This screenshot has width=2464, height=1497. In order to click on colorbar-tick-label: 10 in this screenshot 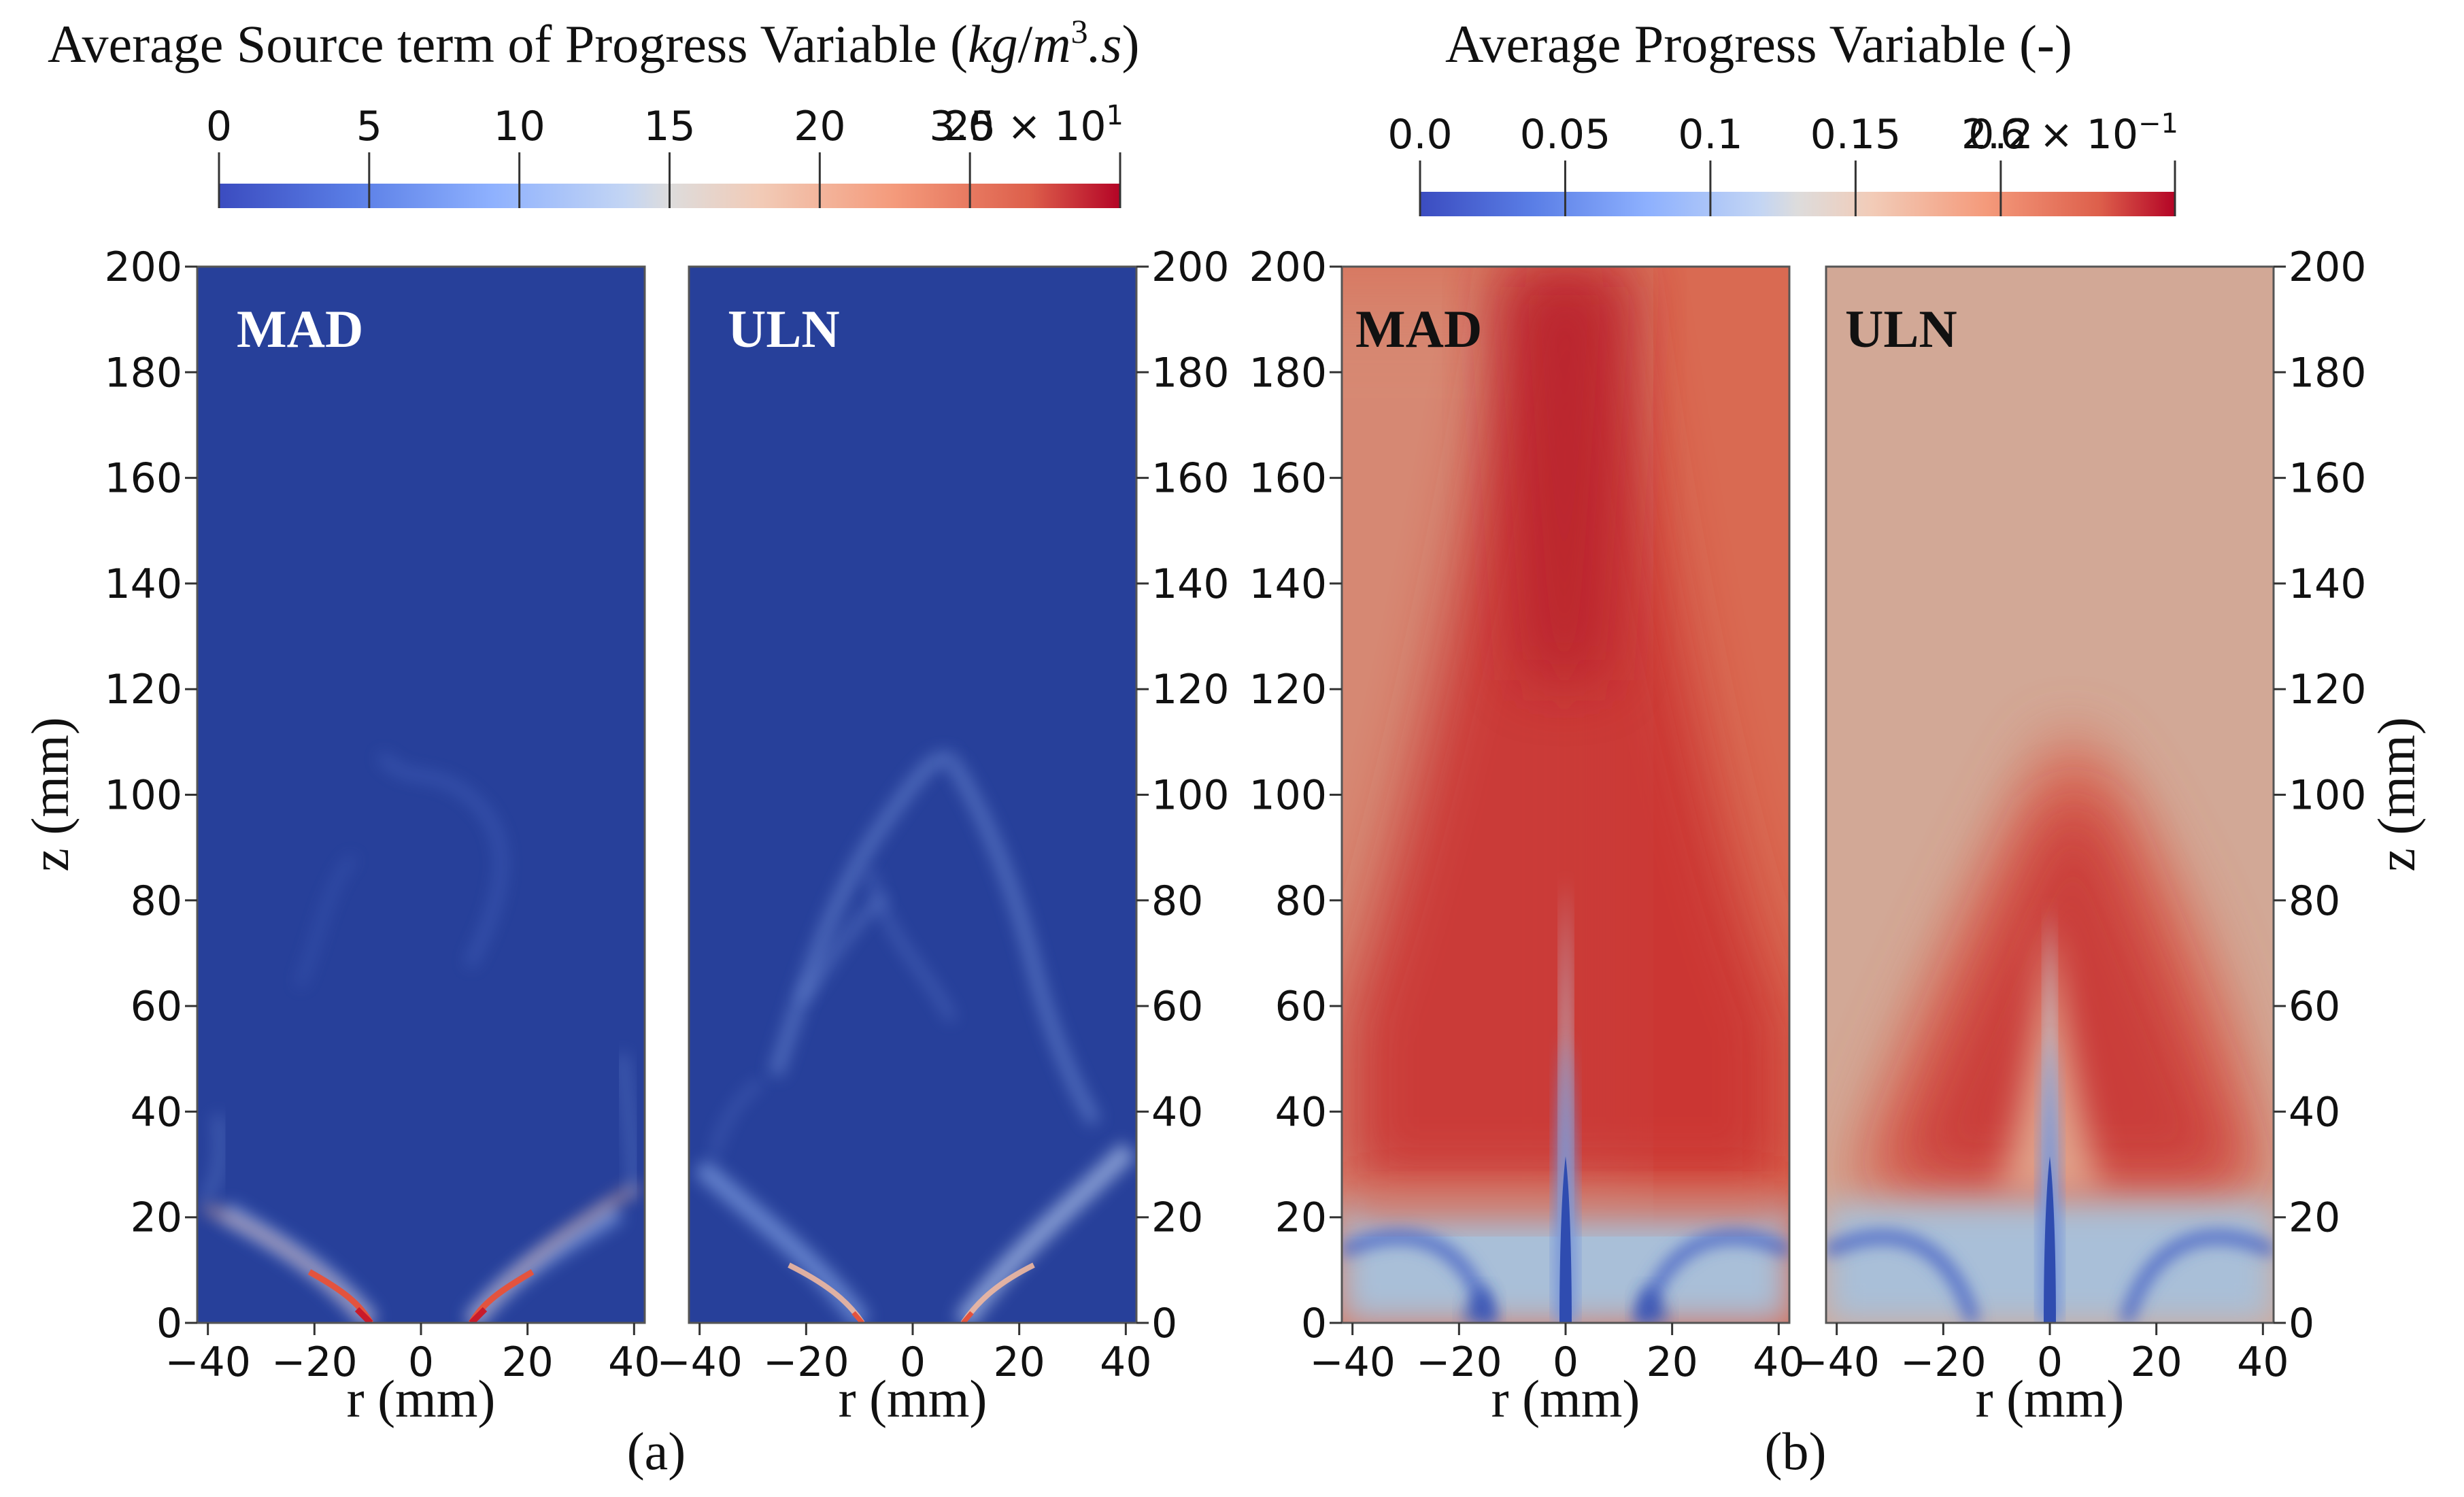, I will do `click(519, 127)`.